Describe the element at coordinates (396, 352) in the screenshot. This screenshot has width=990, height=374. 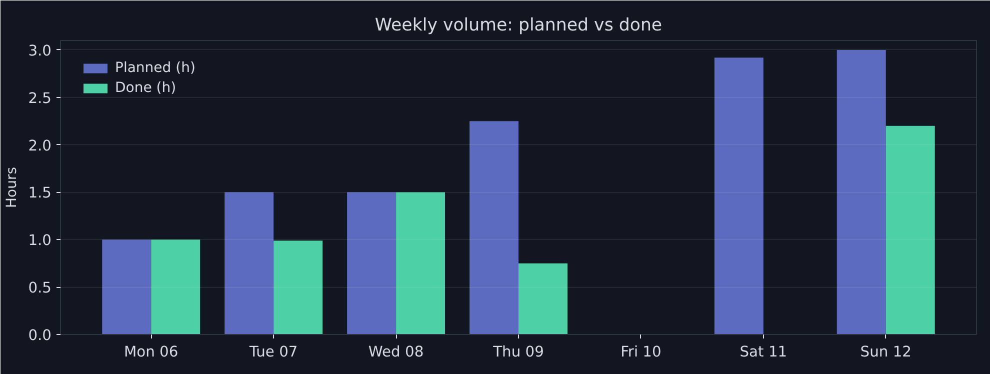
I see `x-tick-label: Wed 08` at that location.